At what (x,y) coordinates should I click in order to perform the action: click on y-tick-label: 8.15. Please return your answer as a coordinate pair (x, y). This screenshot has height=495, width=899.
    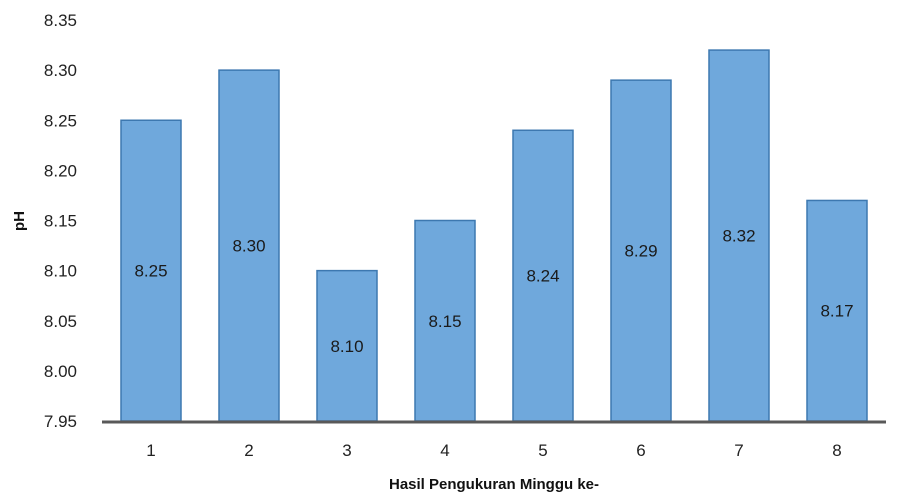
    Looking at the image, I should click on (60, 221).